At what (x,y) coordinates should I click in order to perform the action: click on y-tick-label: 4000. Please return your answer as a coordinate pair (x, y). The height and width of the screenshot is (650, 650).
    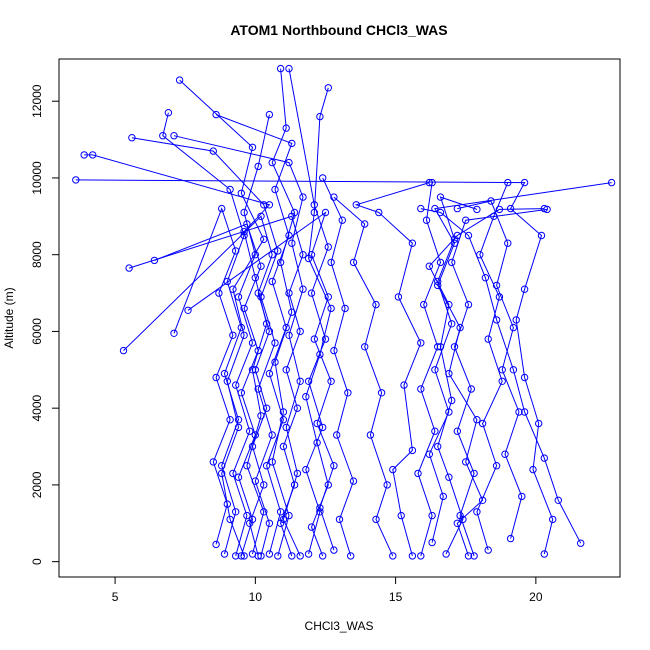
    Looking at the image, I should click on (37, 408).